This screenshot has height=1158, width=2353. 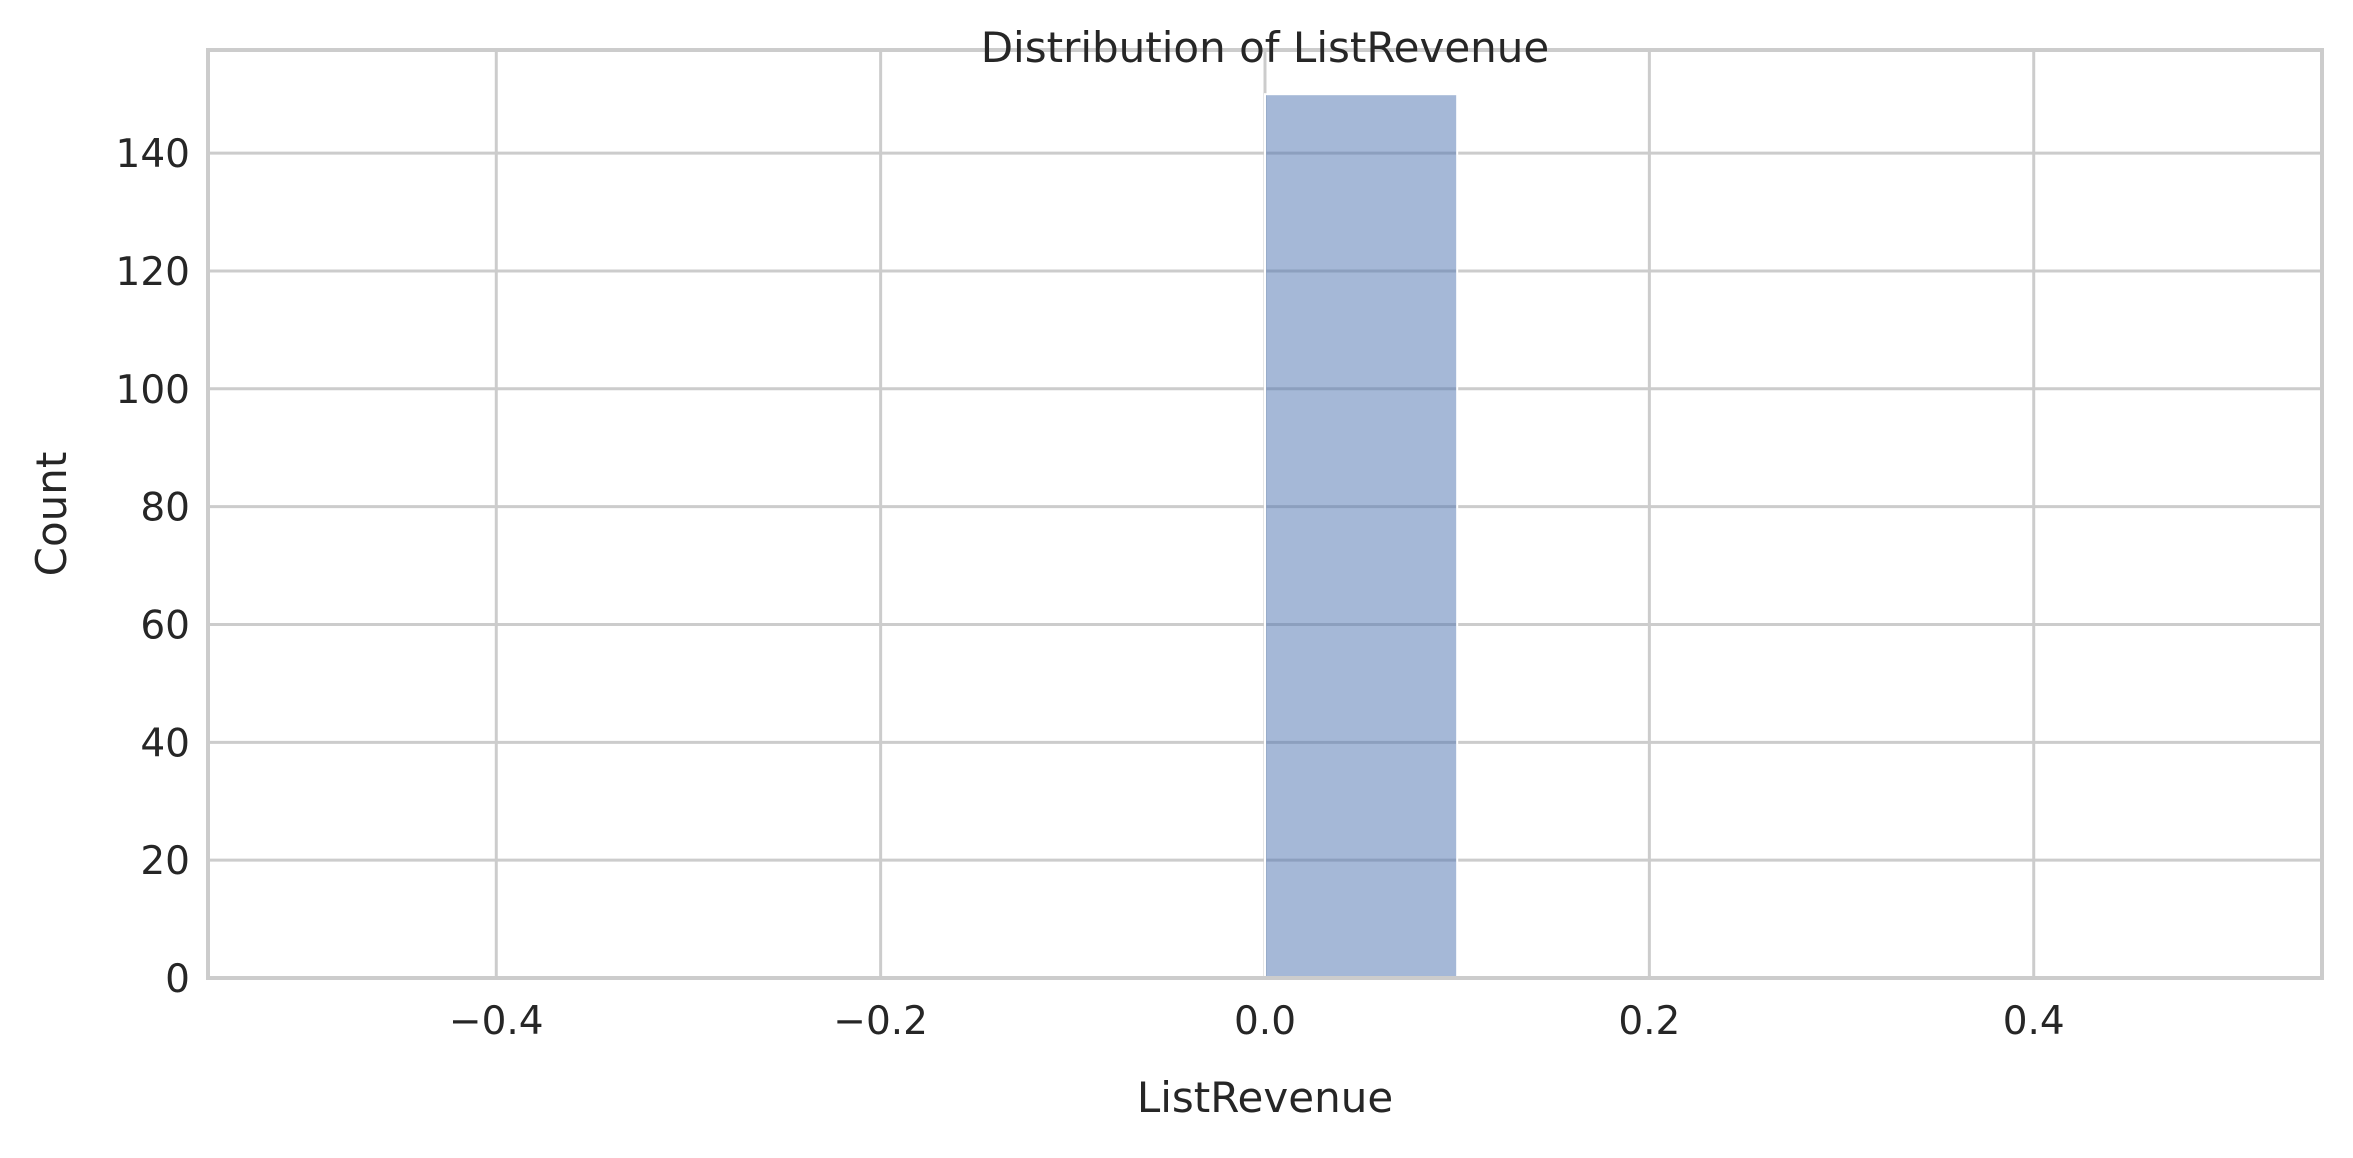 What do you see at coordinates (177, 979) in the screenshot?
I see `y-tick-label: 0` at bounding box center [177, 979].